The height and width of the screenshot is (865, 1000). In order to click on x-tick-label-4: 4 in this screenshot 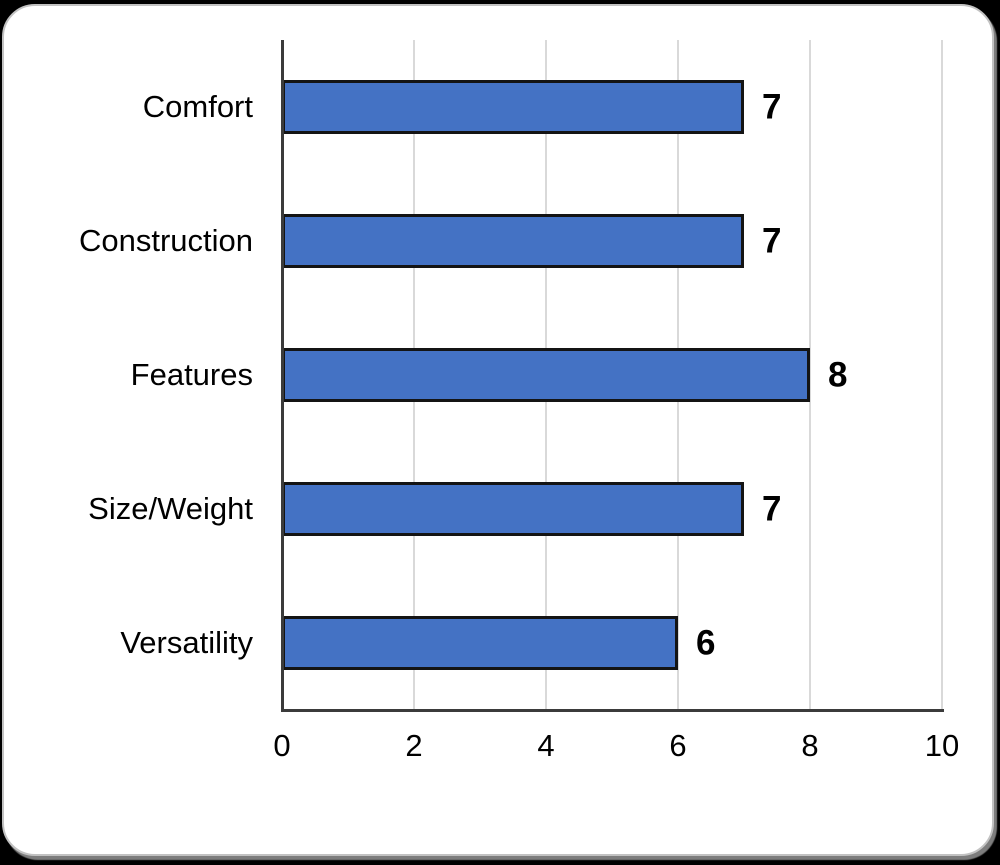, I will do `click(546, 745)`.